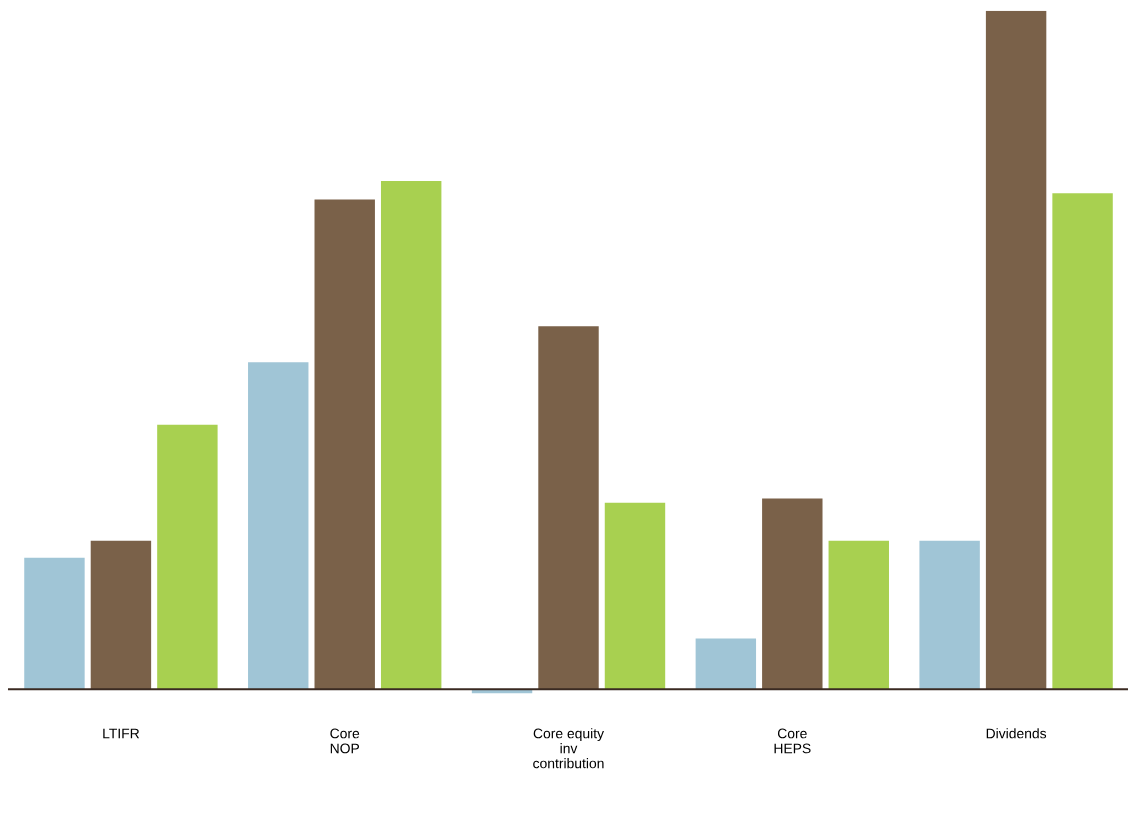 The width and height of the screenshot is (1128, 829). What do you see at coordinates (568, 748) in the screenshot?
I see `x-tick-label: Core equity inv contribution` at bounding box center [568, 748].